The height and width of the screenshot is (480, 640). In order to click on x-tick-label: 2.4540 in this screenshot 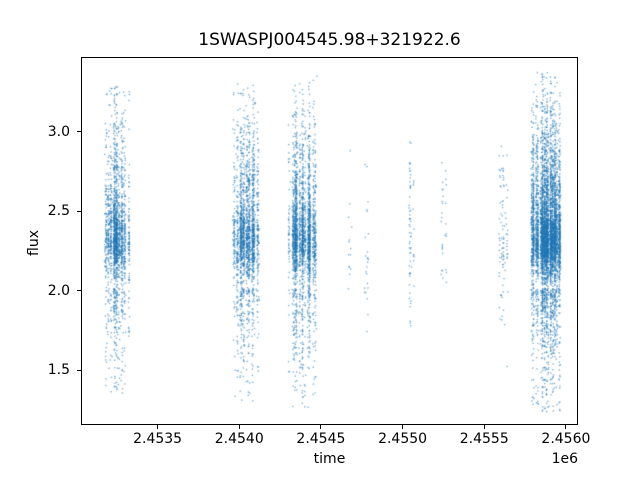, I will do `click(239, 439)`.